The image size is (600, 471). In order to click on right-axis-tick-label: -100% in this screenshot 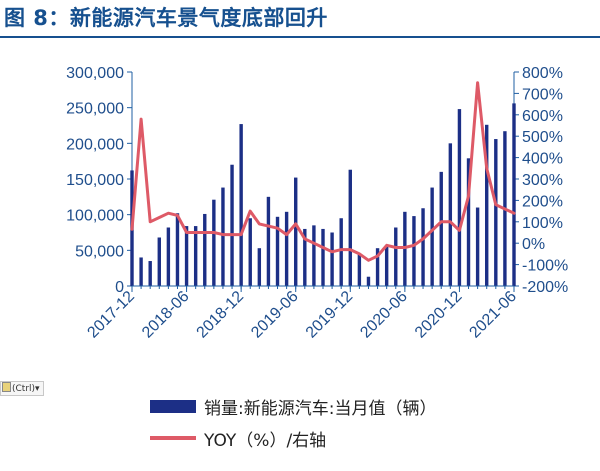, I will do `click(545, 266)`.